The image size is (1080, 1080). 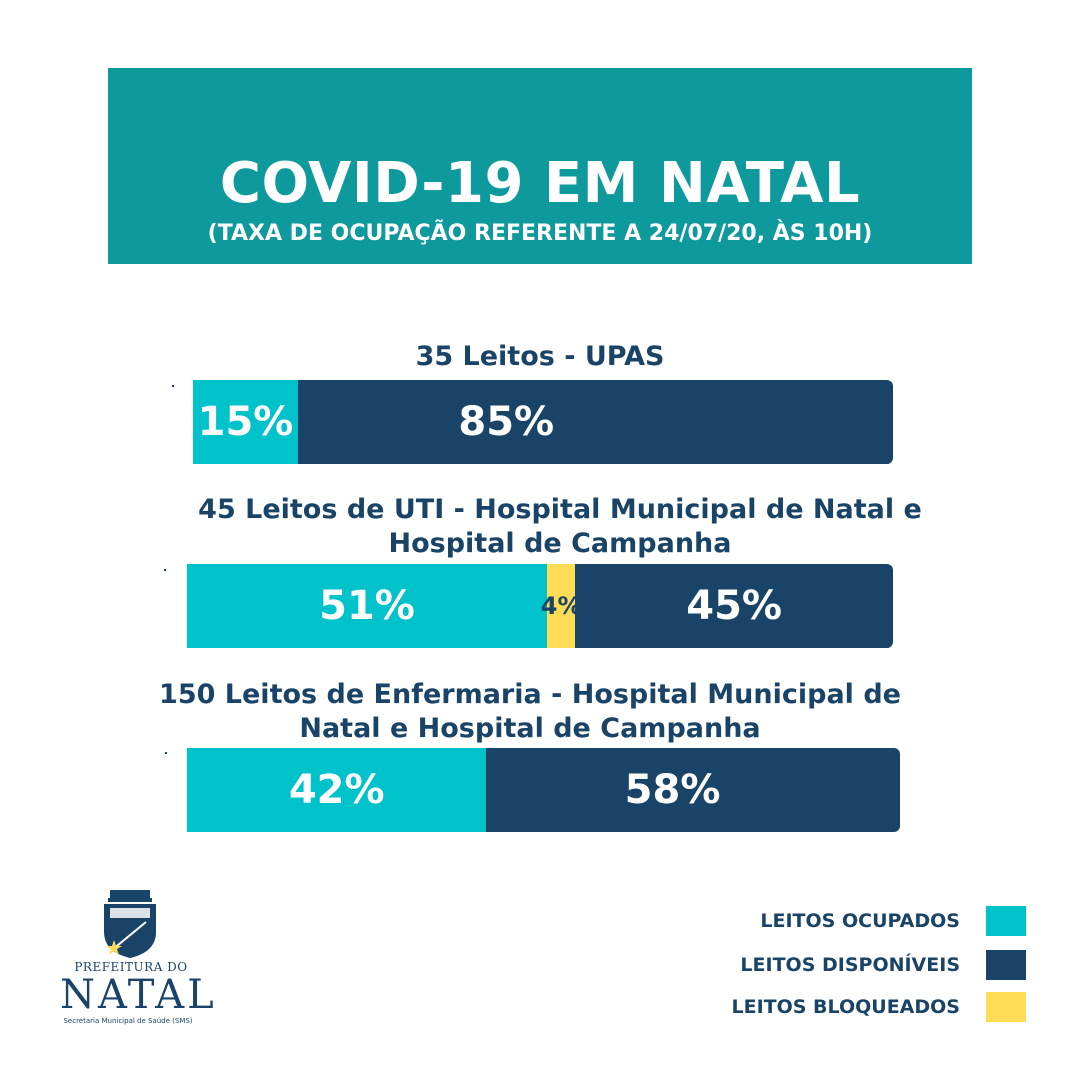 I want to click on legend-label: LEITOS DISPONÍVEIS, so click(x=850, y=965).